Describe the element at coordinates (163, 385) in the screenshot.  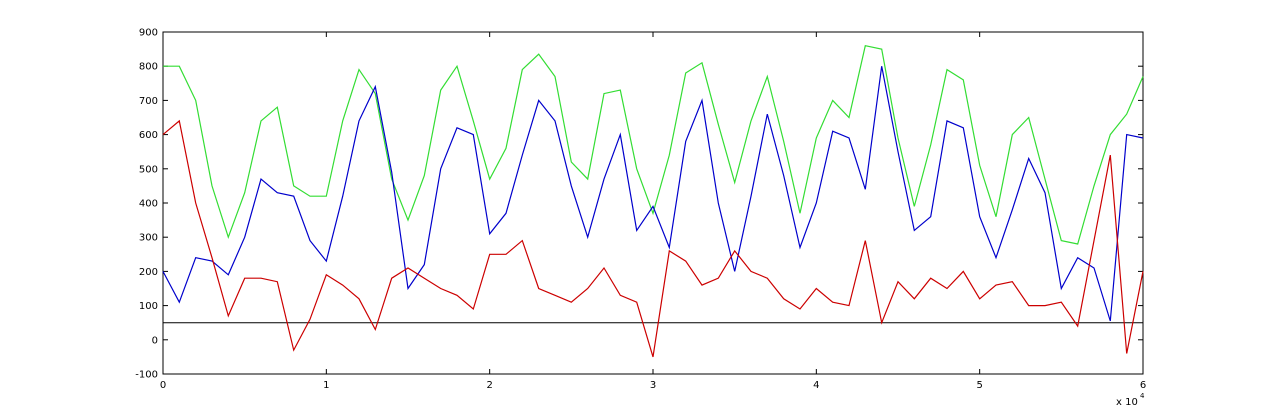
I see `x-tick-label: 0` at that location.